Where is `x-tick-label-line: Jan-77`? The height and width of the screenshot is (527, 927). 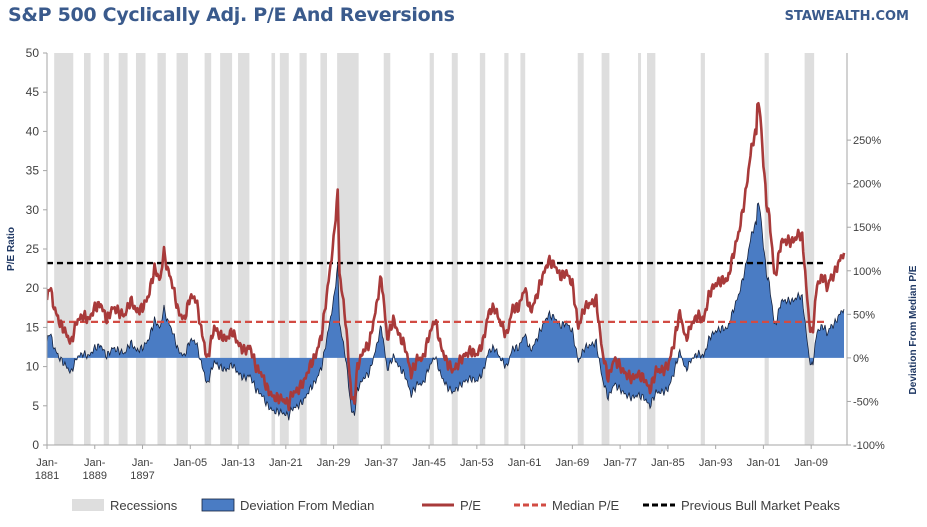 x-tick-label-line: Jan-77 is located at coordinates (620, 463).